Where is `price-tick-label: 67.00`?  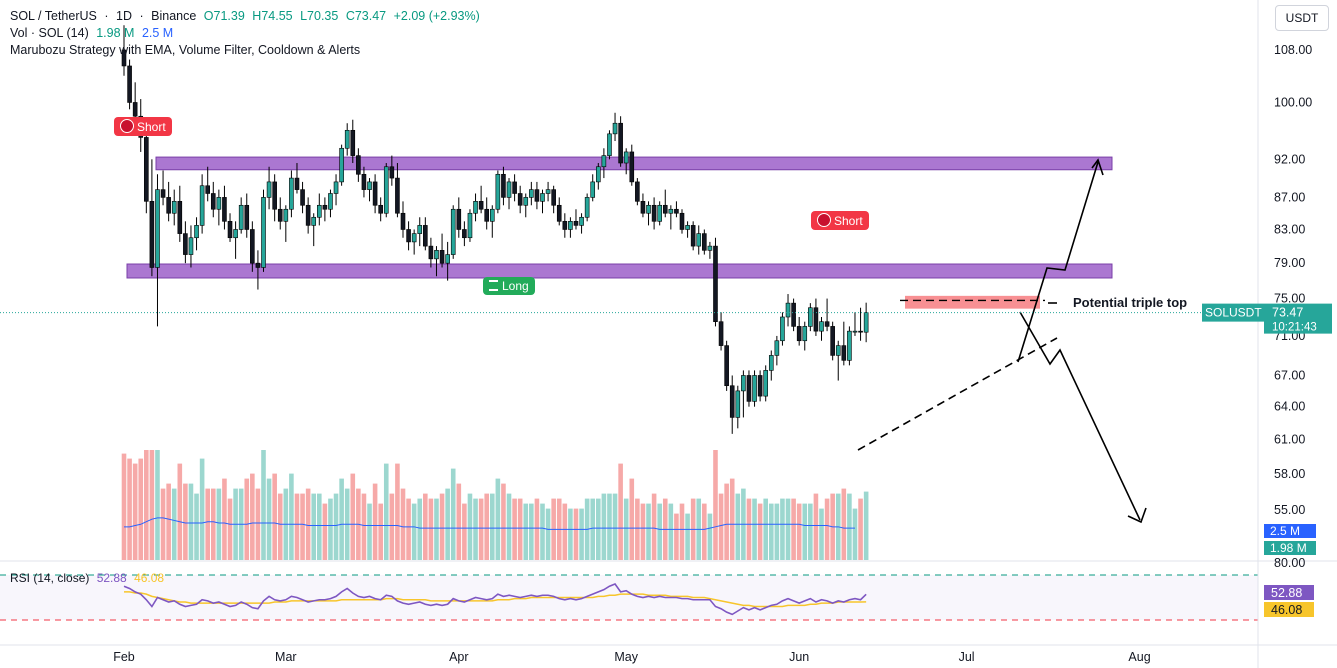
price-tick-label: 67.00 is located at coordinates (1289, 375).